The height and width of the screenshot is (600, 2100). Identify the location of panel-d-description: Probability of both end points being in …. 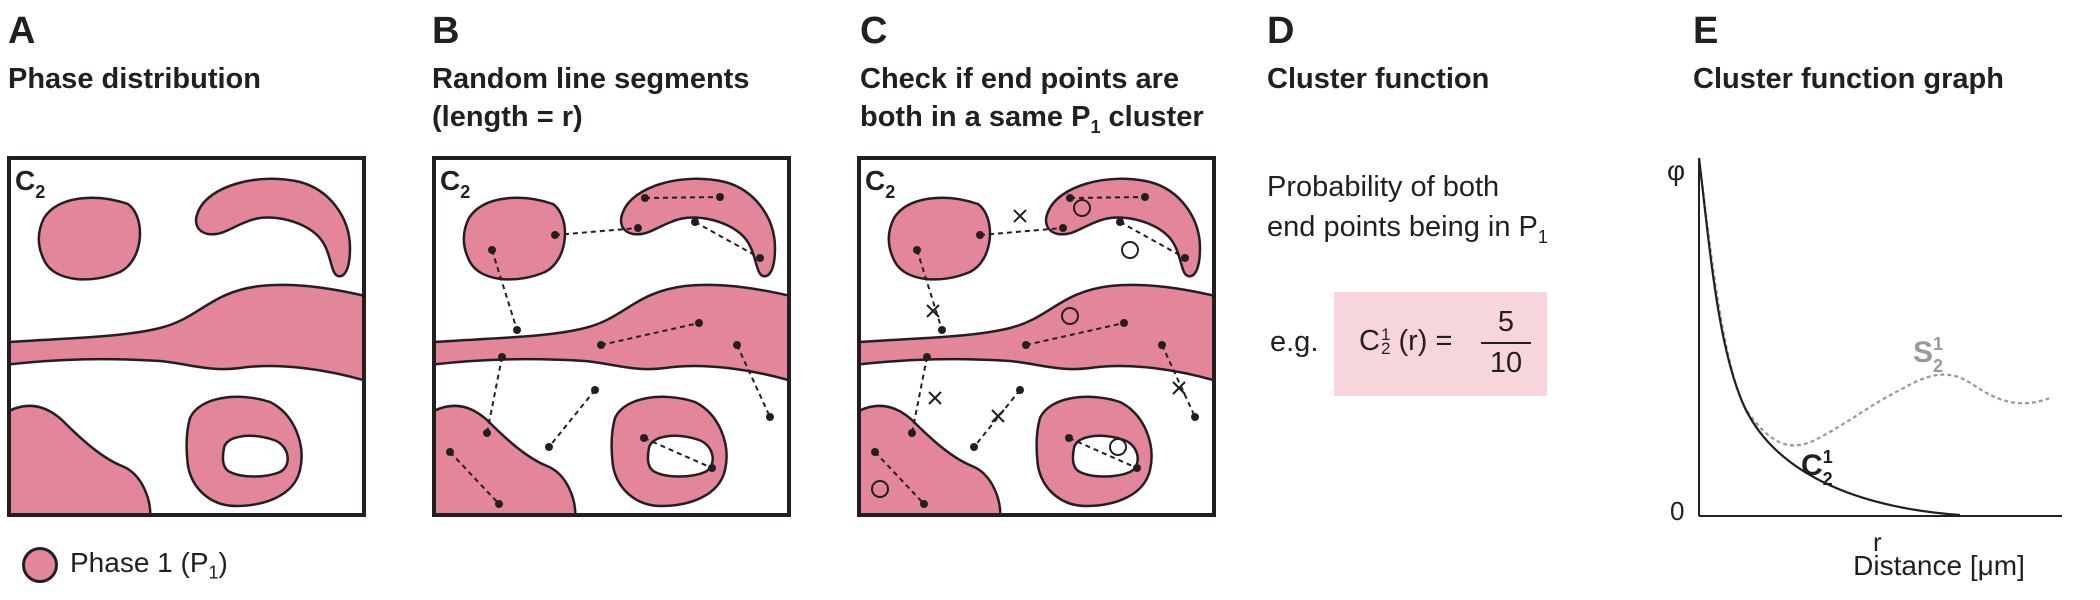
(1407, 209).